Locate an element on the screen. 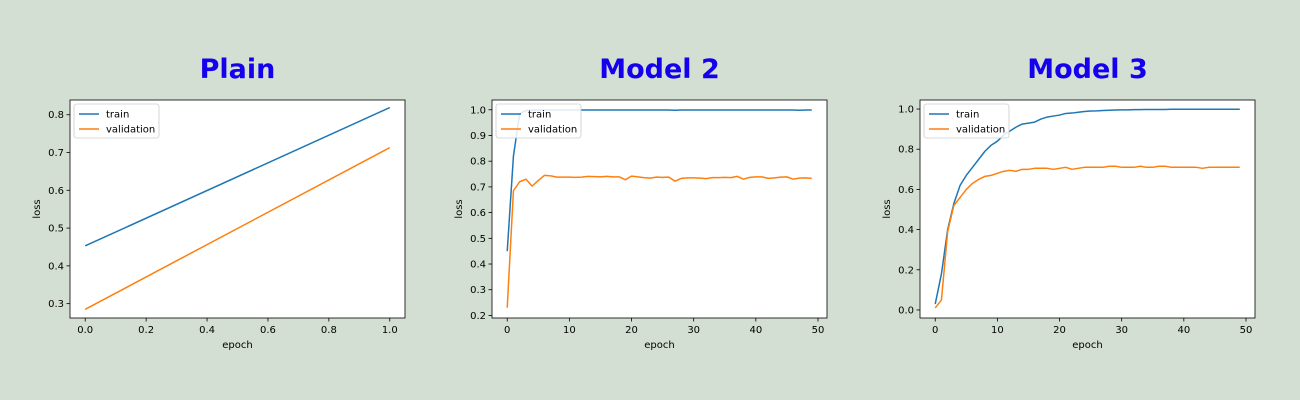  chart-title-model-3: Model 3 is located at coordinates (1087, 69).